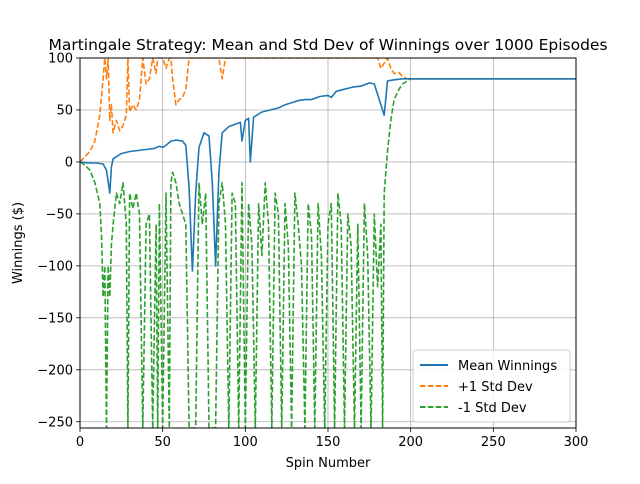 The image size is (640, 484). I want to click on x-tick-label: 300, so click(576, 442).